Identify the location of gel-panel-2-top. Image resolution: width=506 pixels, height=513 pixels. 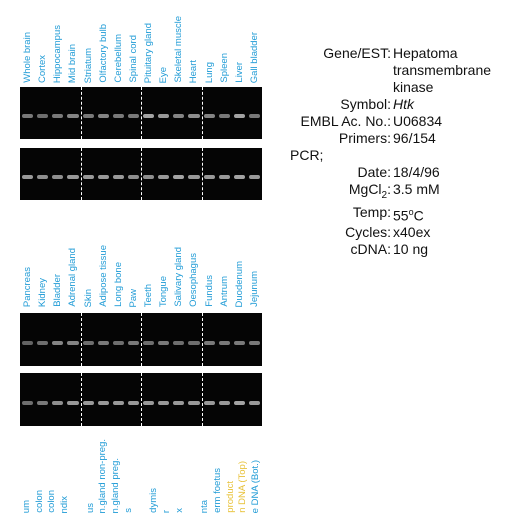
(141, 339).